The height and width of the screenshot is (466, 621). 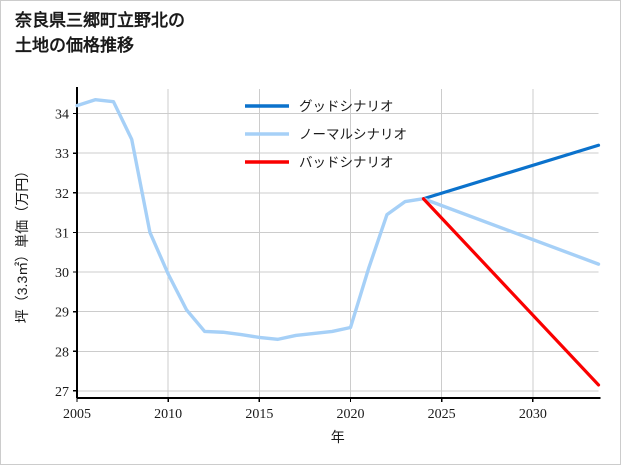 What do you see at coordinates (62, 273) in the screenshot?
I see `y-tick-label: 30` at bounding box center [62, 273].